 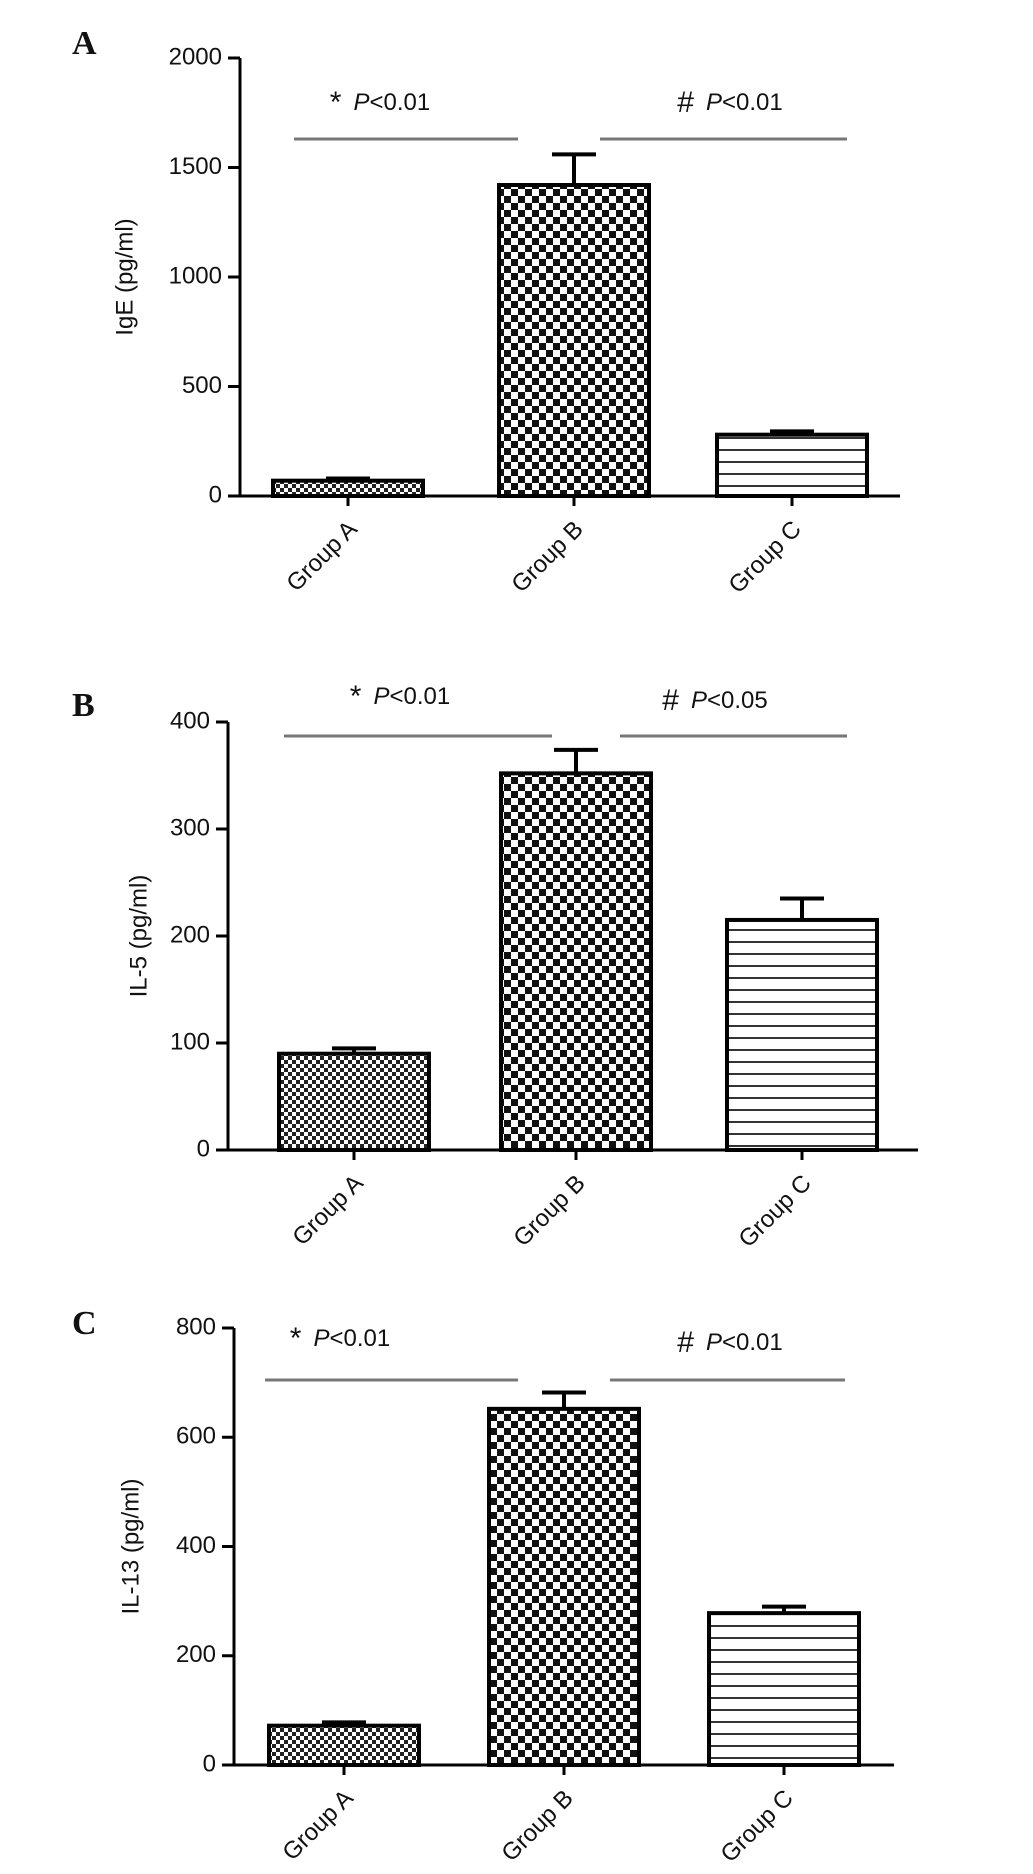 I want to click on panel-label: B, so click(x=83, y=705).